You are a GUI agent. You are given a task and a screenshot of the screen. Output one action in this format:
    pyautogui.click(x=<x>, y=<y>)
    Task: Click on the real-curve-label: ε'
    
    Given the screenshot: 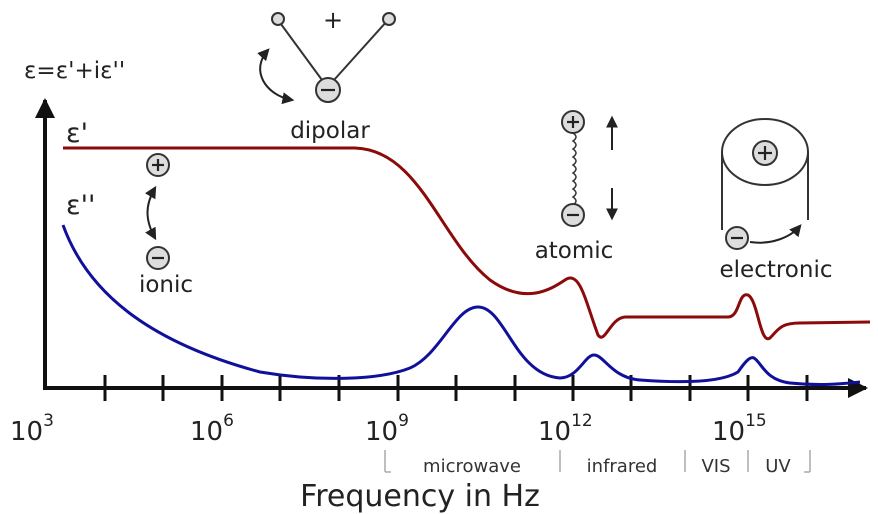 What is the action you would take?
    pyautogui.click(x=77, y=133)
    